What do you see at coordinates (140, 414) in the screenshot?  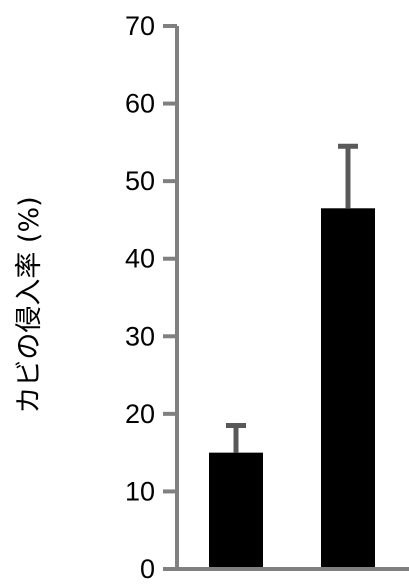 I see `y-tick-label: 20` at bounding box center [140, 414].